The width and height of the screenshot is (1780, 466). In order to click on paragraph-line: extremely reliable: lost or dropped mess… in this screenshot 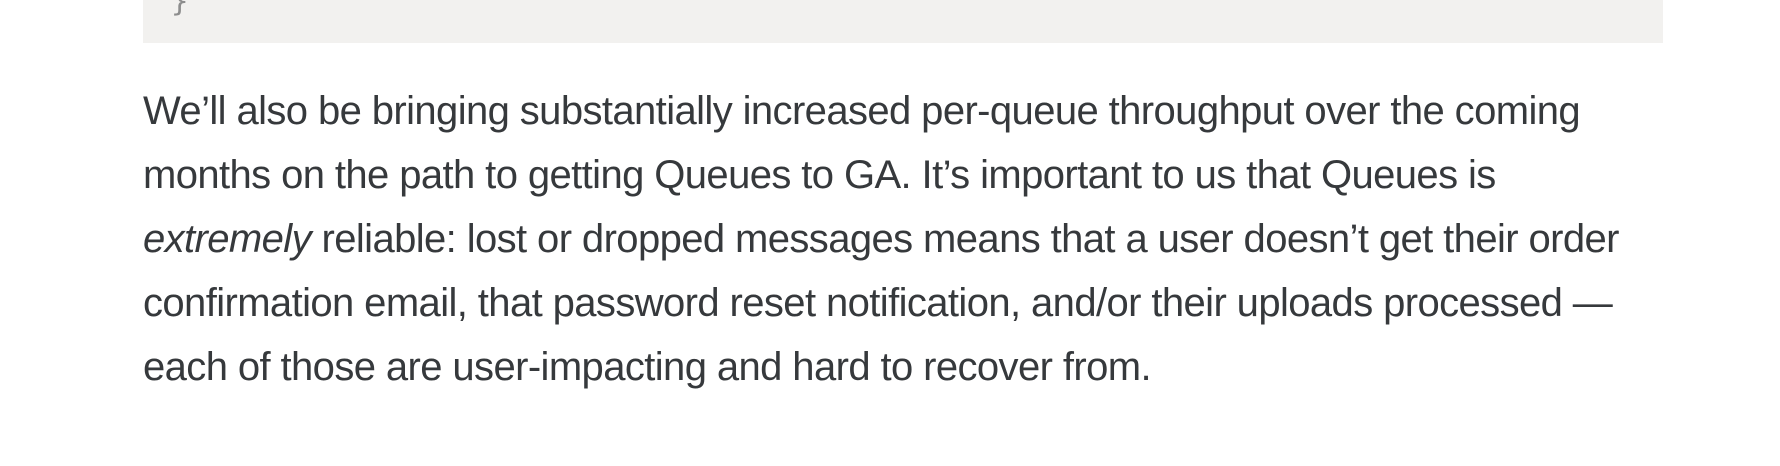, I will do `click(943, 239)`.